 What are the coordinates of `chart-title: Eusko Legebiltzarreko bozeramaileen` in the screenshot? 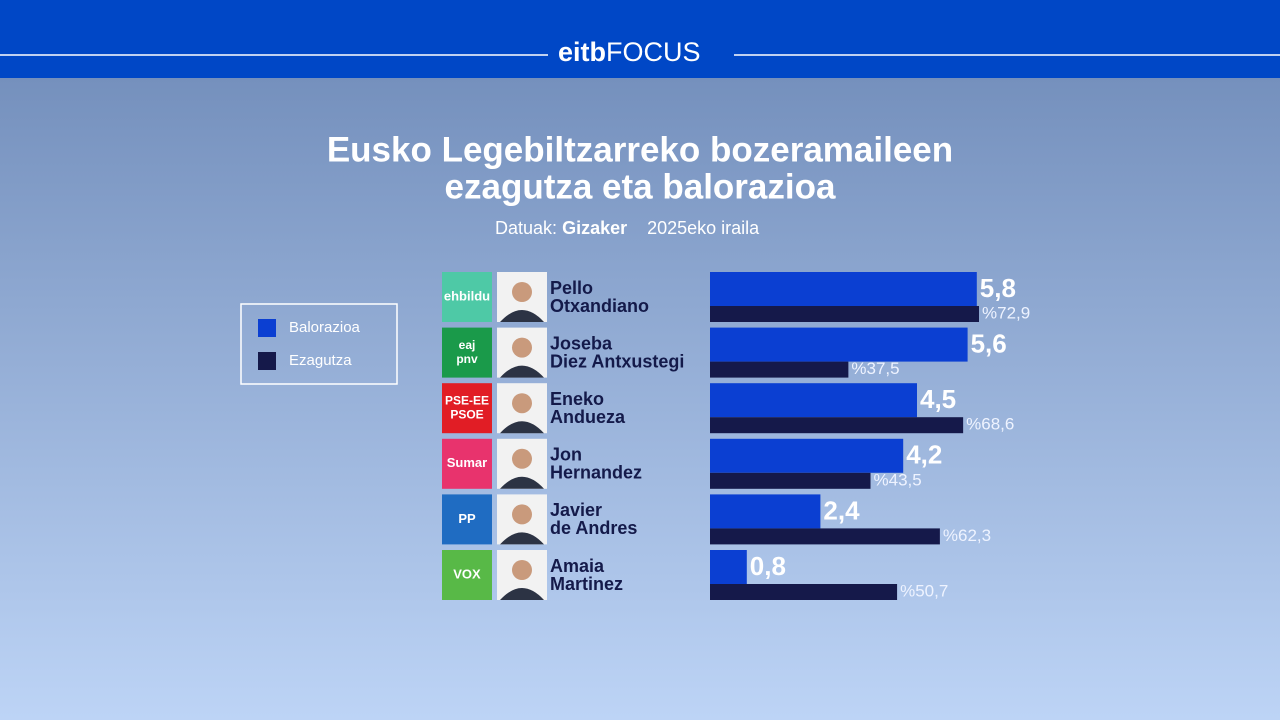 It's located at (640, 149).